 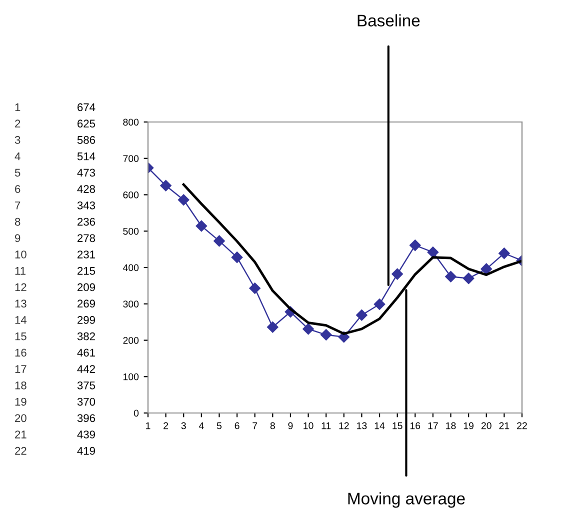 I want to click on text: 17, so click(x=20, y=369).